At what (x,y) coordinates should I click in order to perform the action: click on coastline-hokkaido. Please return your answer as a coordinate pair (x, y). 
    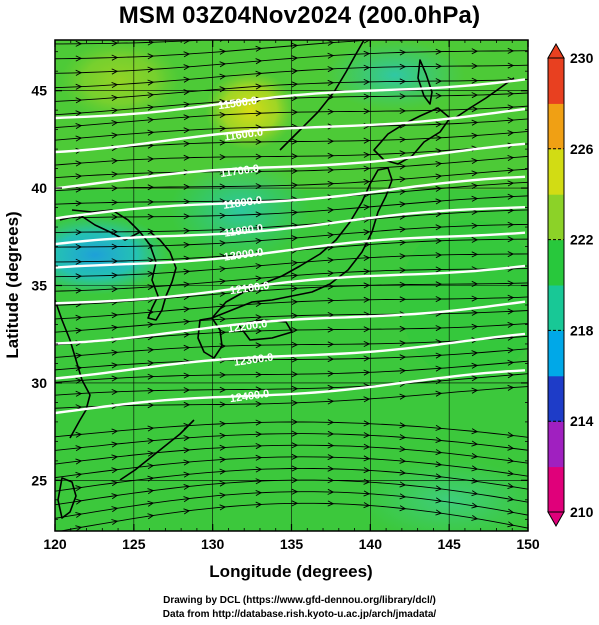
    Looking at the image, I should click on (412, 136).